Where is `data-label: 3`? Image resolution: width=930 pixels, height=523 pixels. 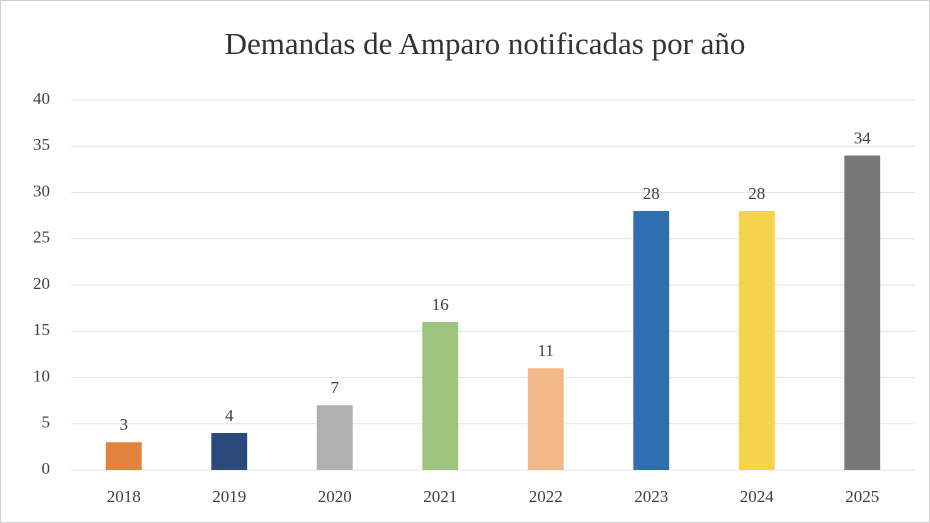
data-label: 3 is located at coordinates (124, 424).